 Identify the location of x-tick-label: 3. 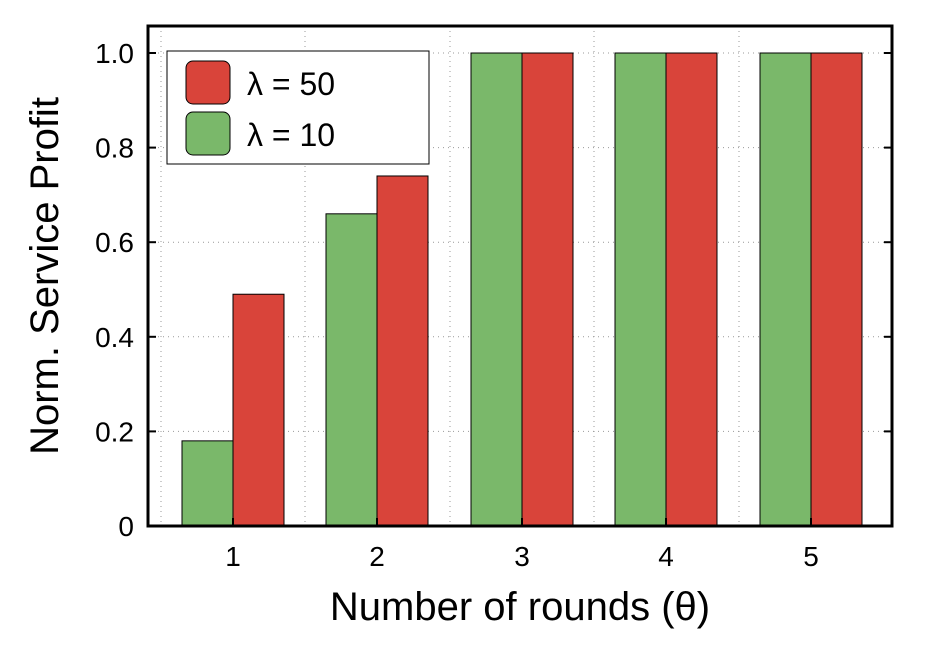
(522, 556).